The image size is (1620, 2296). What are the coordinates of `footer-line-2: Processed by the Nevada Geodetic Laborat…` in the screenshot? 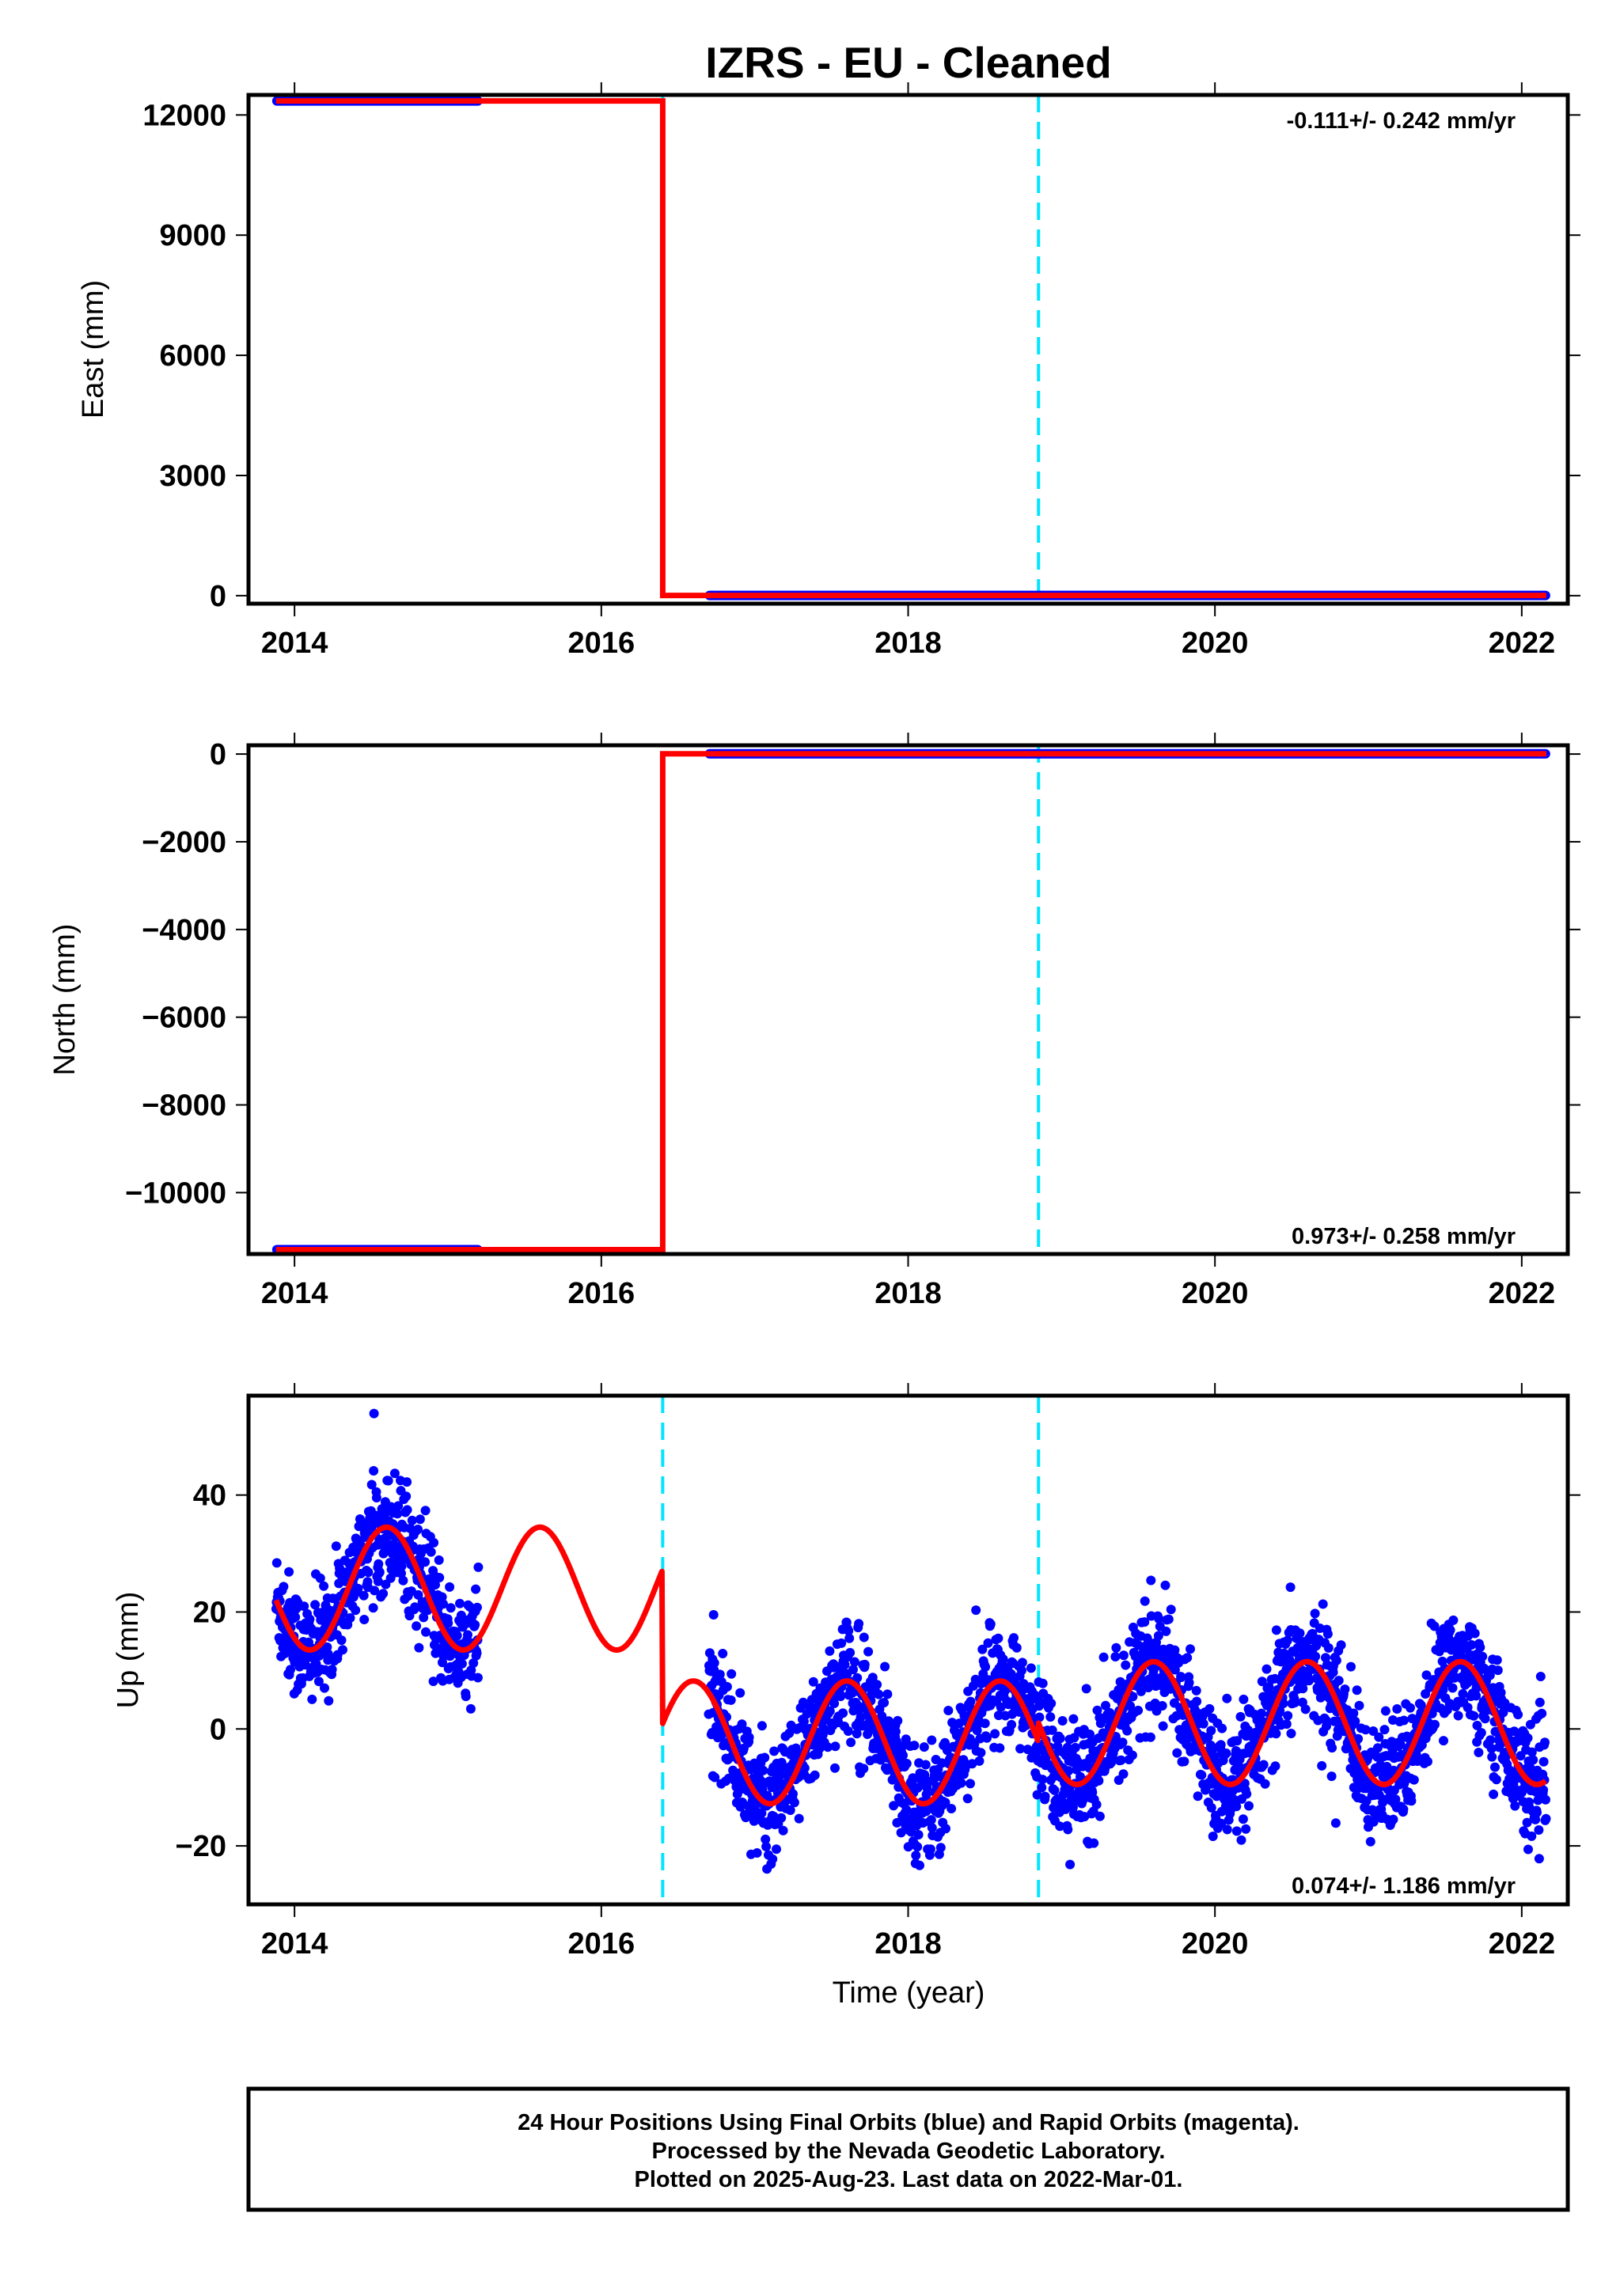 It's located at (909, 2151).